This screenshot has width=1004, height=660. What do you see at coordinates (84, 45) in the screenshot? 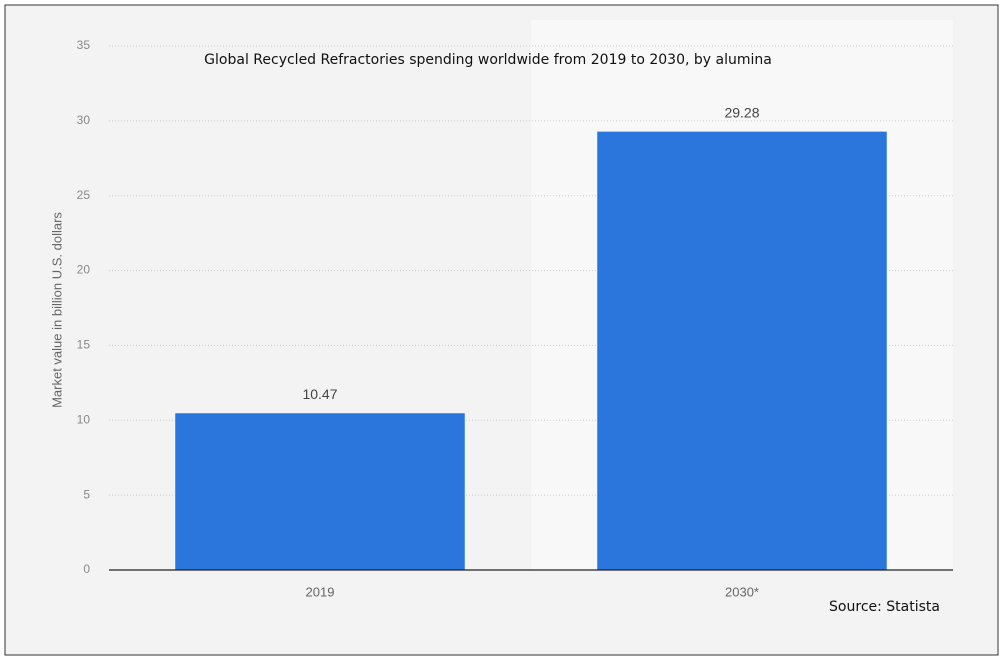
I see `y-tick-label: 35` at bounding box center [84, 45].